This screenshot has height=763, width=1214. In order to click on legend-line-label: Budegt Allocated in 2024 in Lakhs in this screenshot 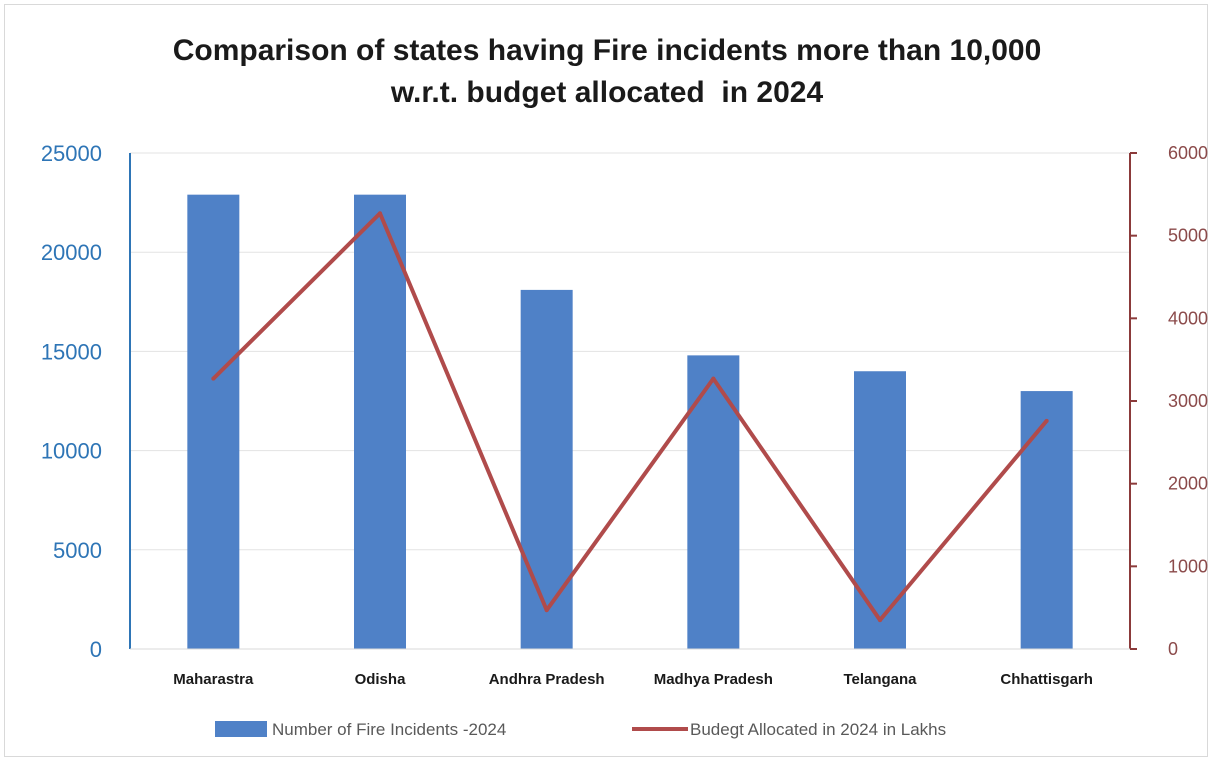, I will do `click(818, 729)`.